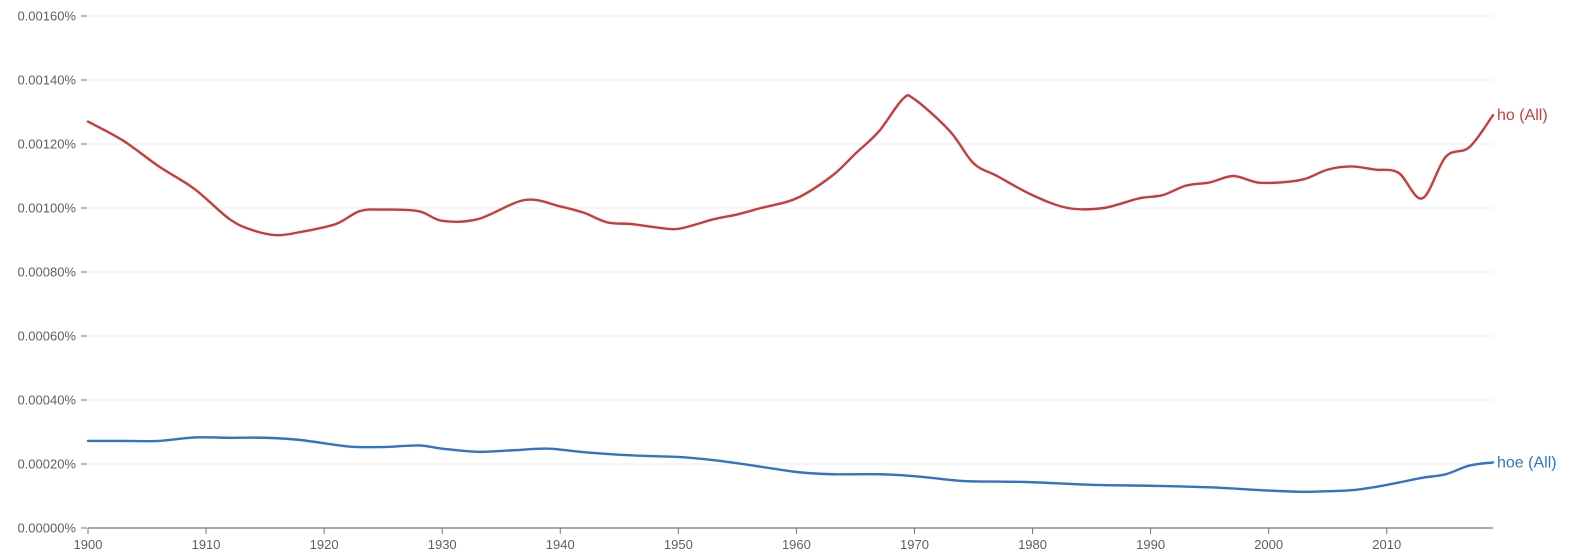 This screenshot has width=1586, height=559. I want to click on x-tick-label: 1970, so click(914, 544).